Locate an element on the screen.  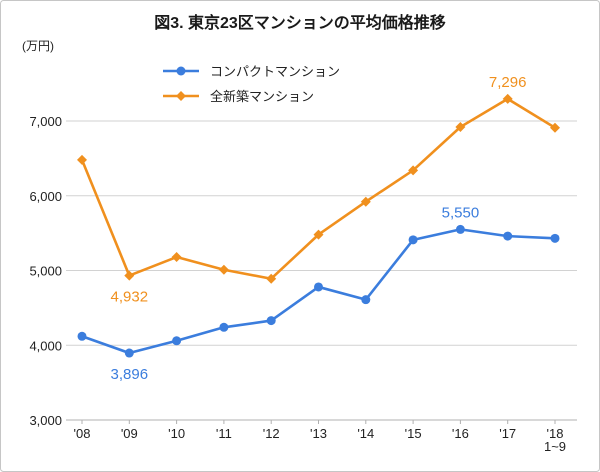
legend: コンパクトマンション 全新築マンション is located at coordinates (251, 84).